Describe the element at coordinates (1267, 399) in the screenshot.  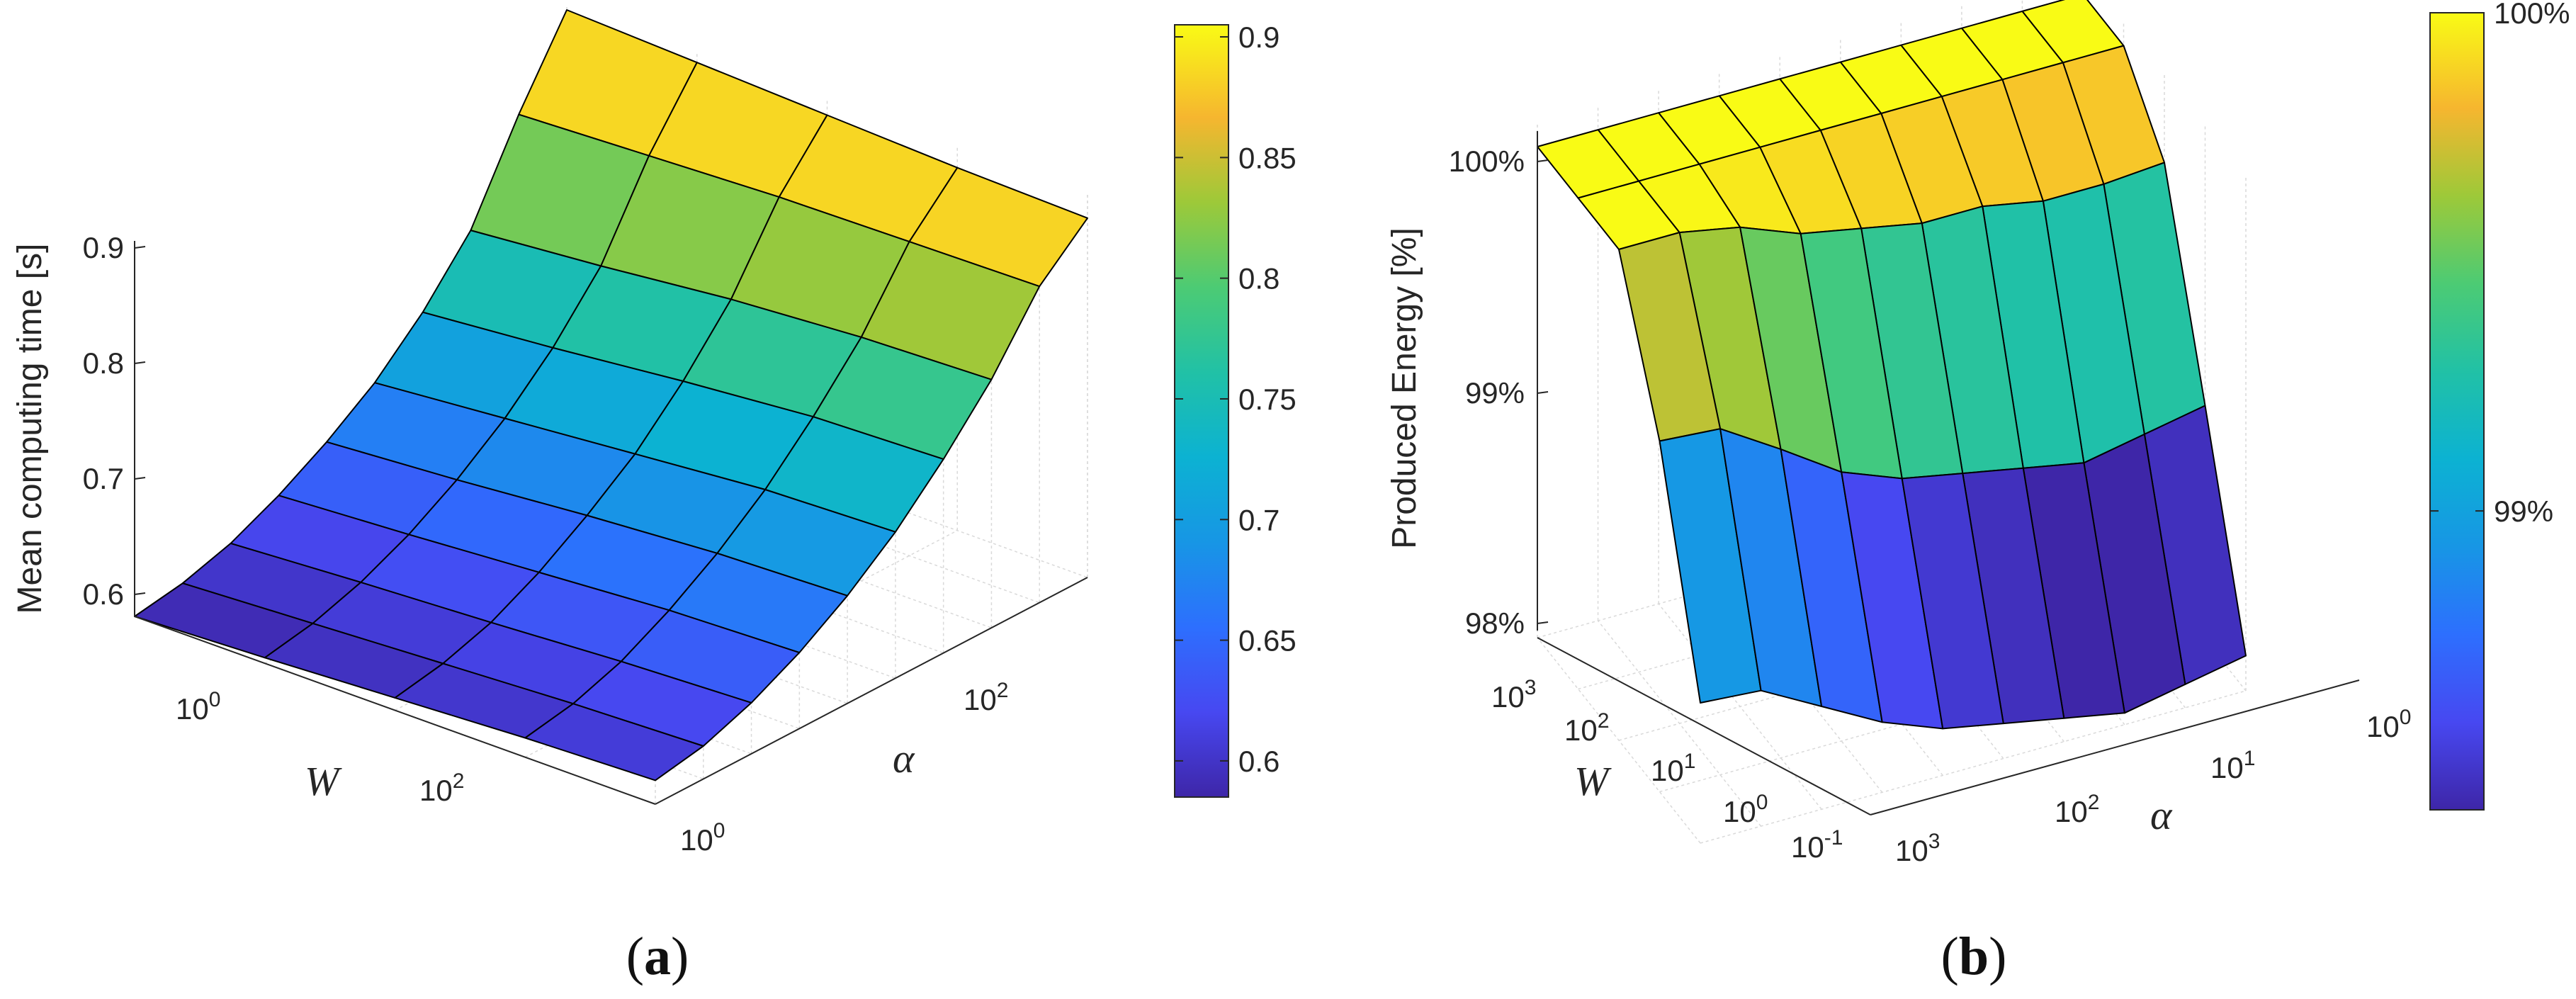
I see `chart-a-colorbar-tick-label: 0.75` at that location.